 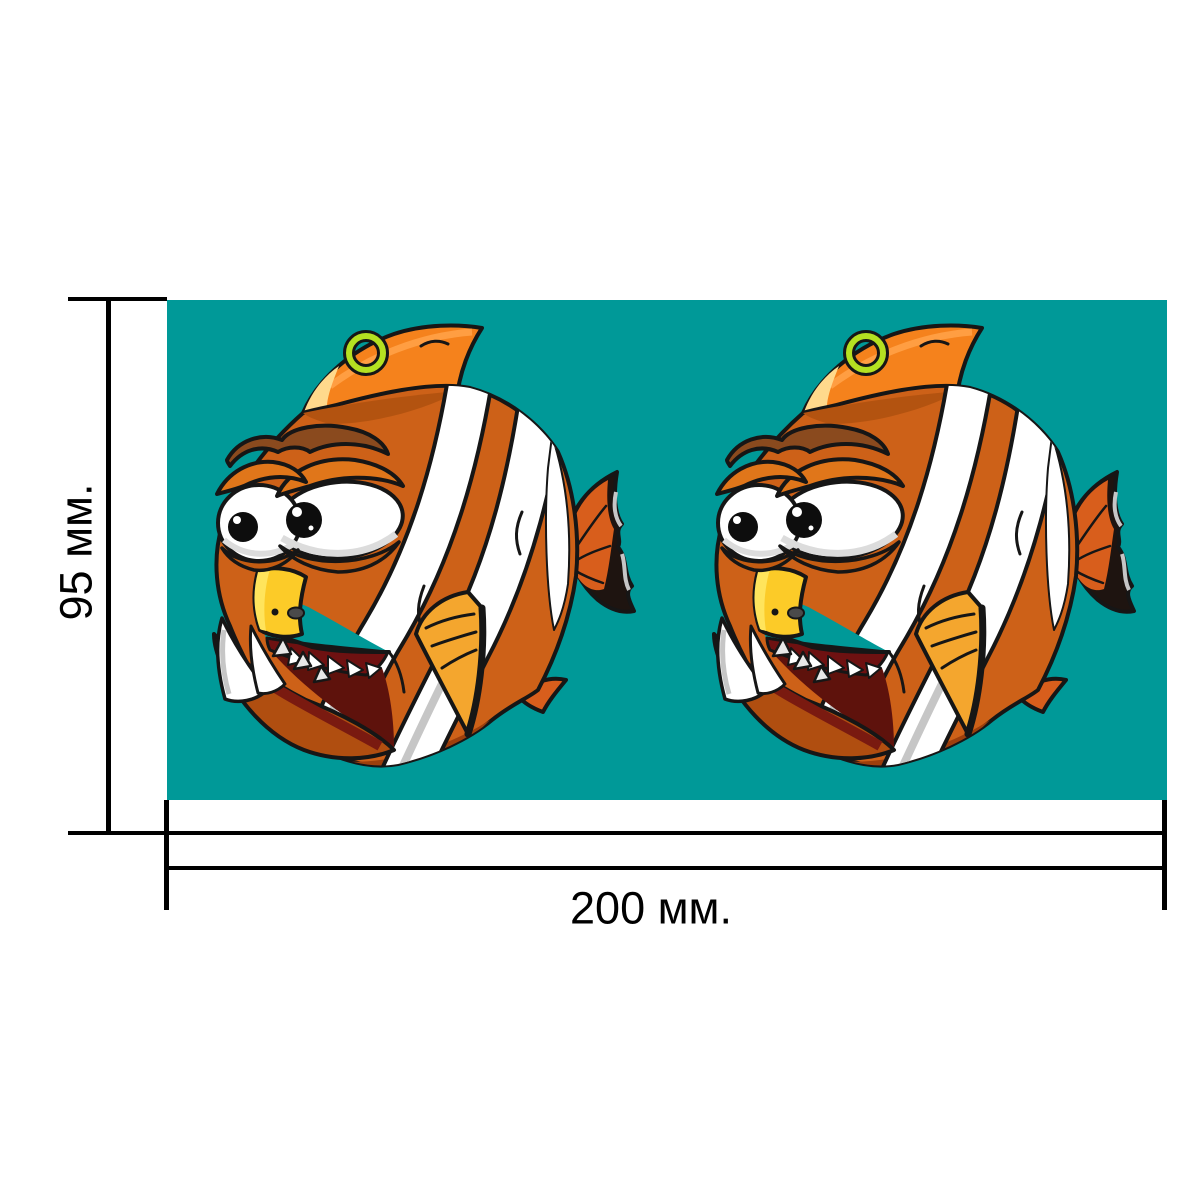 I want to click on width-dimension-right-extension, so click(x=1164, y=855).